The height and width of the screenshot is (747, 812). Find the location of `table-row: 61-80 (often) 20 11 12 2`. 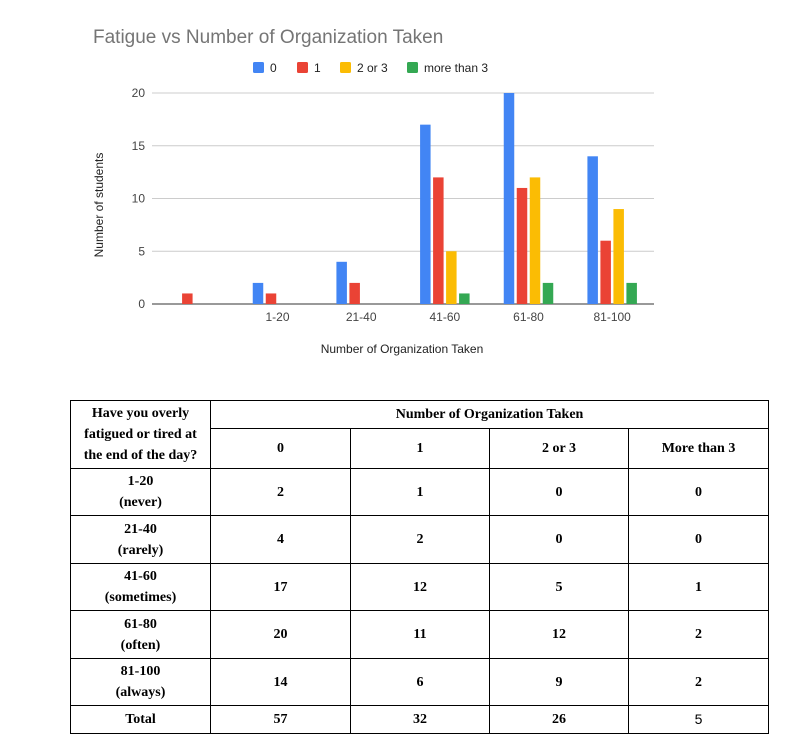

table-row: 61-80 (often) 20 11 12 2 is located at coordinates (420, 634).